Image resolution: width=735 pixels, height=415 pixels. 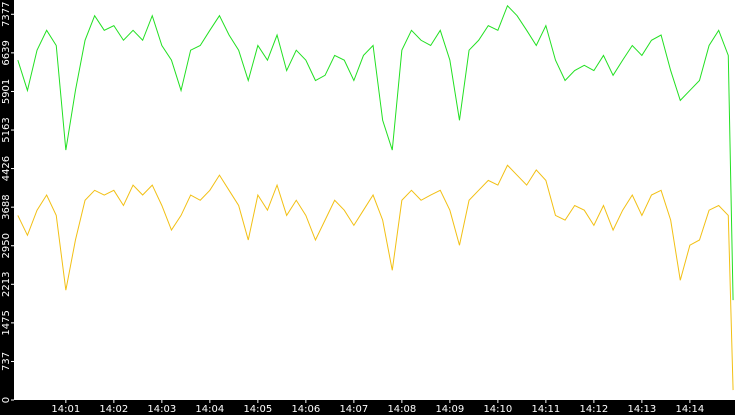 What do you see at coordinates (6, 129) in the screenshot?
I see `y-tick-label: 5163` at bounding box center [6, 129].